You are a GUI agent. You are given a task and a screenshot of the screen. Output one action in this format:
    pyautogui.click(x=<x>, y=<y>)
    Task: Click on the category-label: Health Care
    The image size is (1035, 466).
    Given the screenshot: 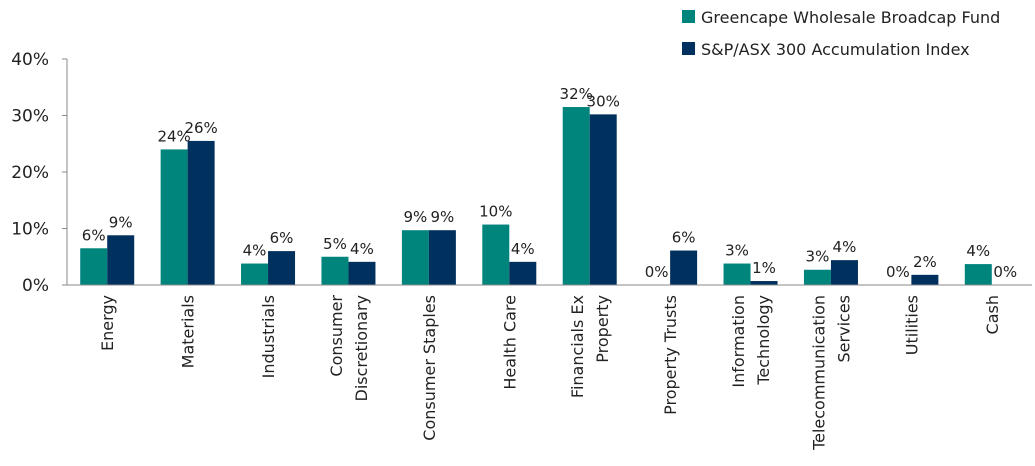 What is the action you would take?
    pyautogui.click(x=509, y=342)
    